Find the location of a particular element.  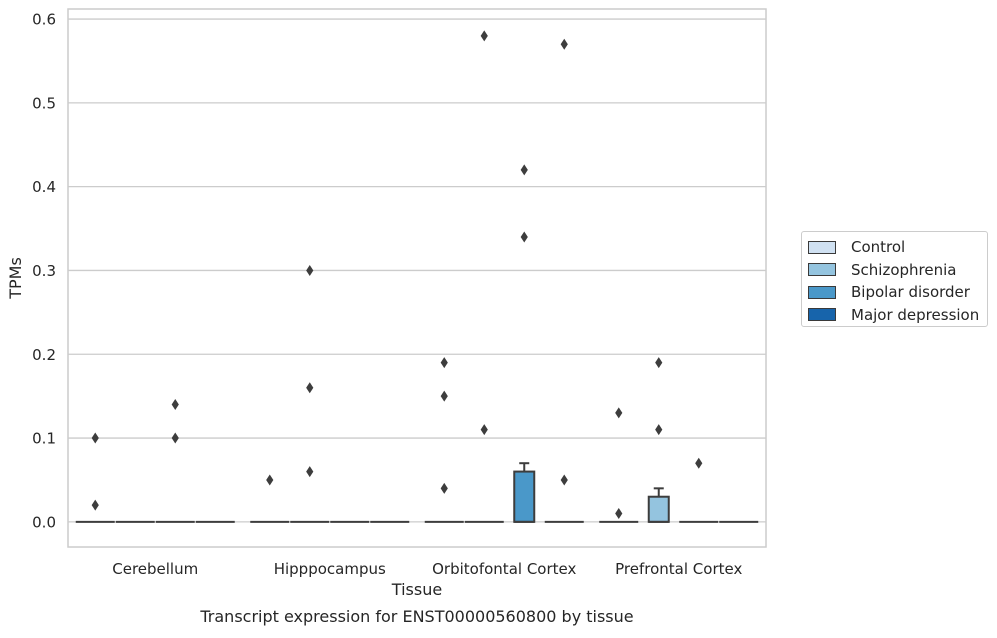

legend-label-control: Control is located at coordinates (878, 247).